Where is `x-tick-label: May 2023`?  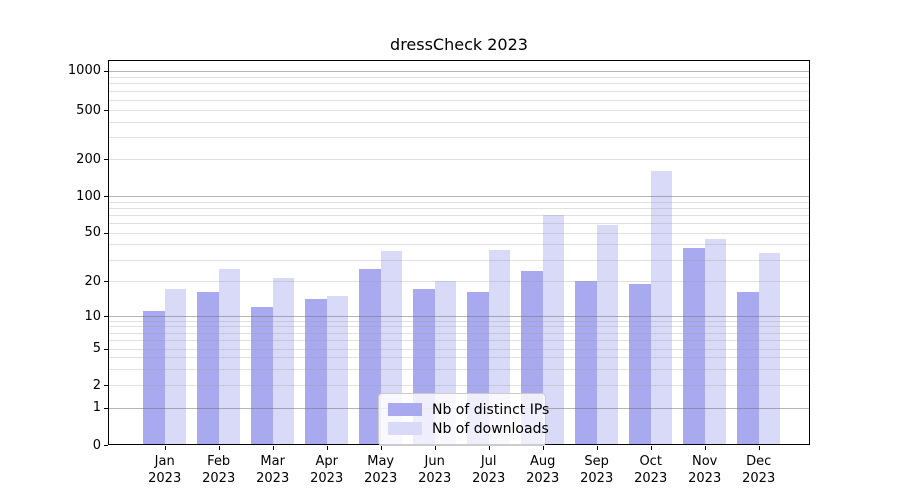 x-tick-label: May 2023 is located at coordinates (381, 470).